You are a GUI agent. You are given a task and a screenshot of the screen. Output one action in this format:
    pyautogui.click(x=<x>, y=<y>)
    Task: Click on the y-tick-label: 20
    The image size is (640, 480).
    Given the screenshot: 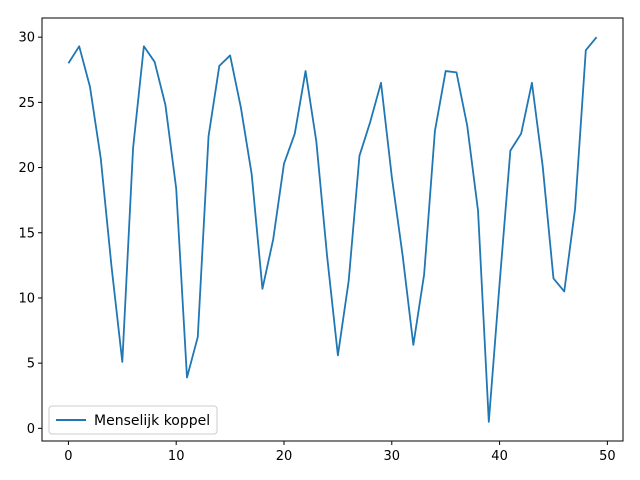 What is the action you would take?
    pyautogui.click(x=26, y=168)
    